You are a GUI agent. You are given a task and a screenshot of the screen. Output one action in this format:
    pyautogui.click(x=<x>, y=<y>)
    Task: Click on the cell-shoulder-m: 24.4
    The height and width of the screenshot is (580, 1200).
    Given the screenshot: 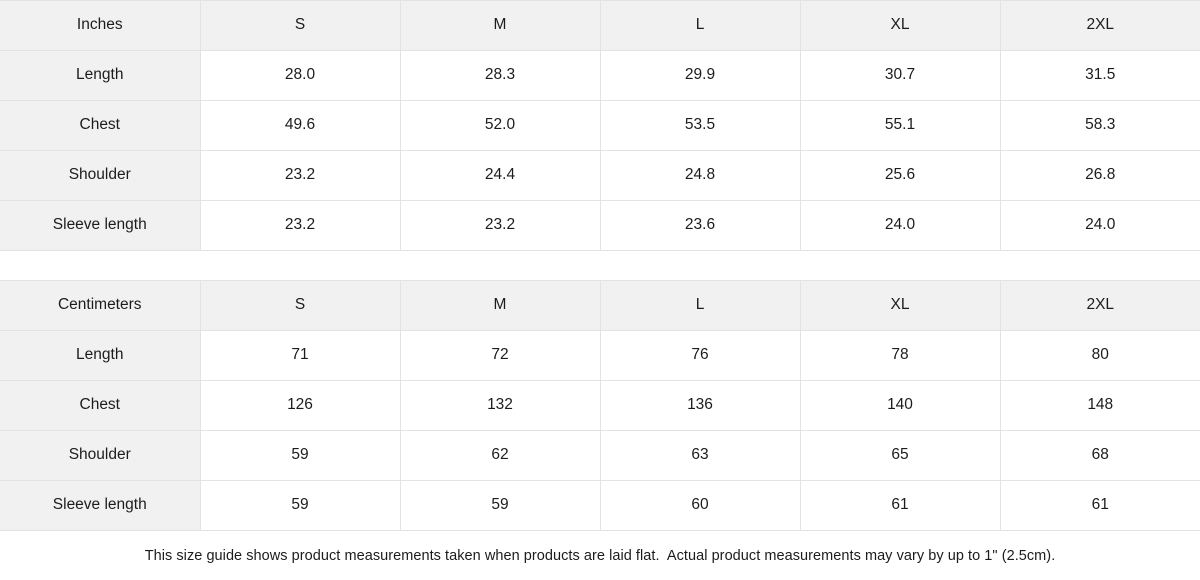 What is the action you would take?
    pyautogui.click(x=500, y=175)
    